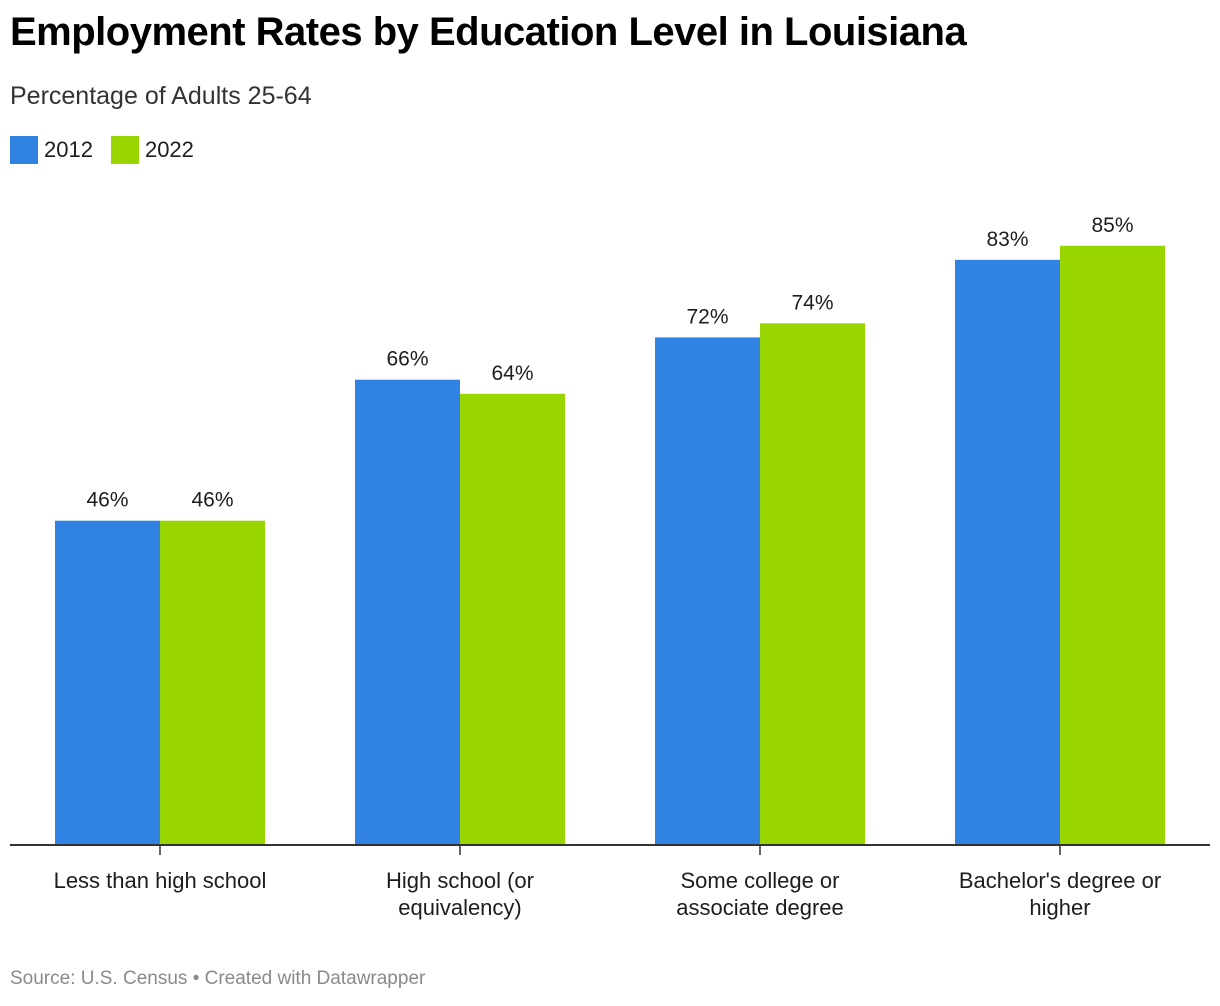 Image resolution: width=1220 pixels, height=1006 pixels. I want to click on x-tick-label-2: Some college or associate degree, so click(760, 894).